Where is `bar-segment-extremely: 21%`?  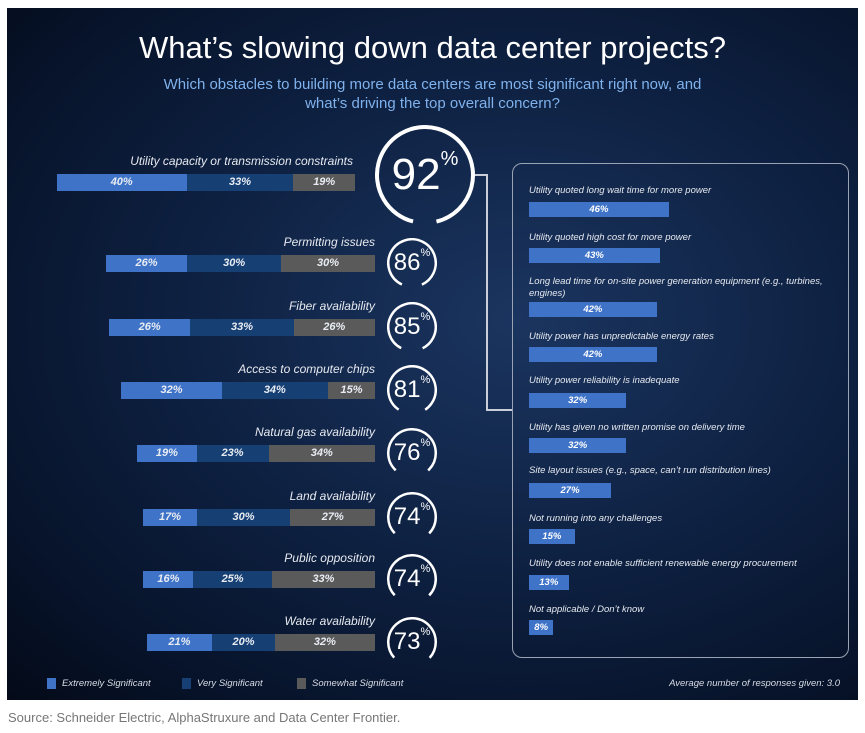 bar-segment-extremely: 21% is located at coordinates (179, 642).